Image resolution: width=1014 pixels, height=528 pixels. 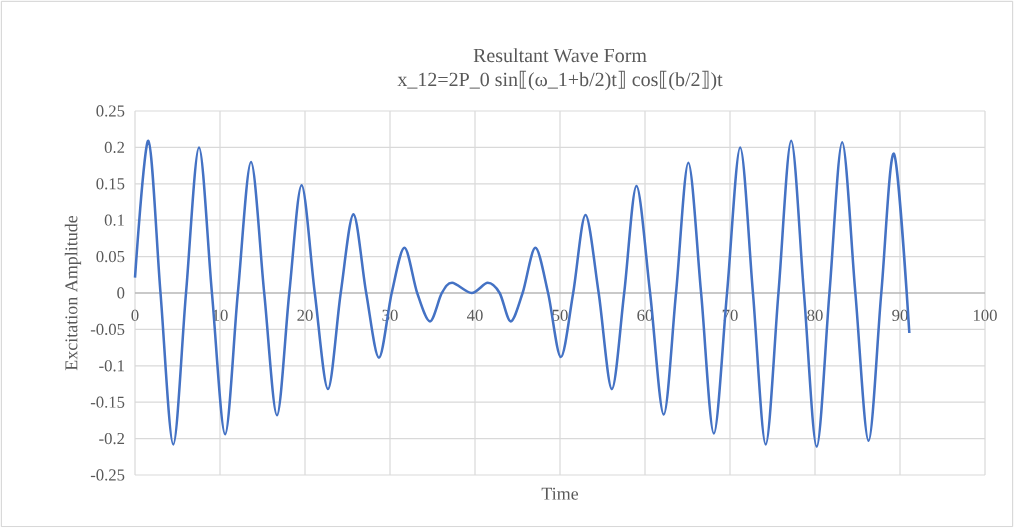 I want to click on y-axis-title: Excitation Amplitude, so click(x=73, y=293).